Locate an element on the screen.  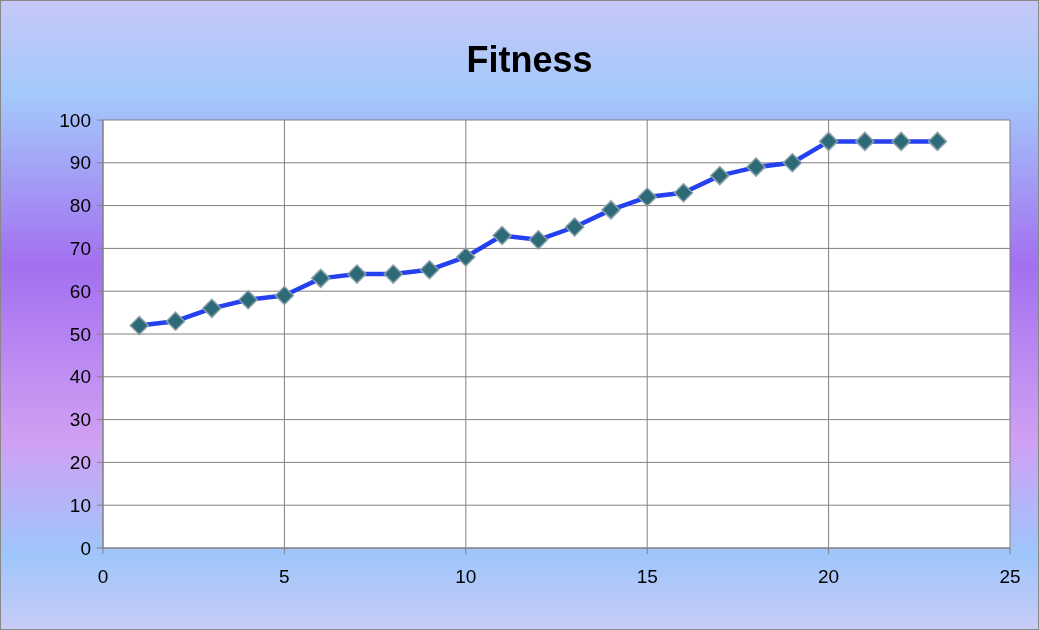
chart-title: Fitness is located at coordinates (529, 59).